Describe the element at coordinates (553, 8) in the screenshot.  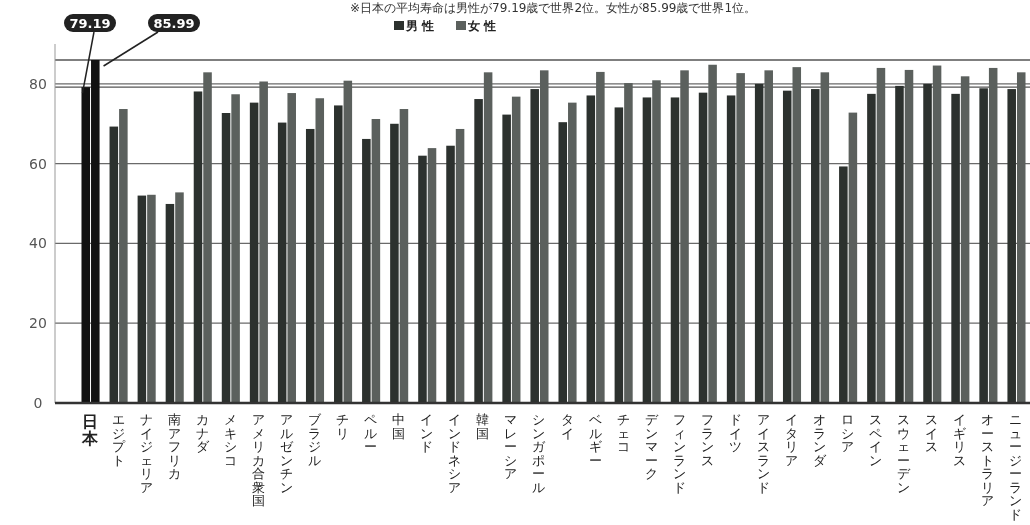
I see `text: ※日本の平均寿命は男性が79.19歳で世界2位。女性が85.99歳で世界1位。` at that location.